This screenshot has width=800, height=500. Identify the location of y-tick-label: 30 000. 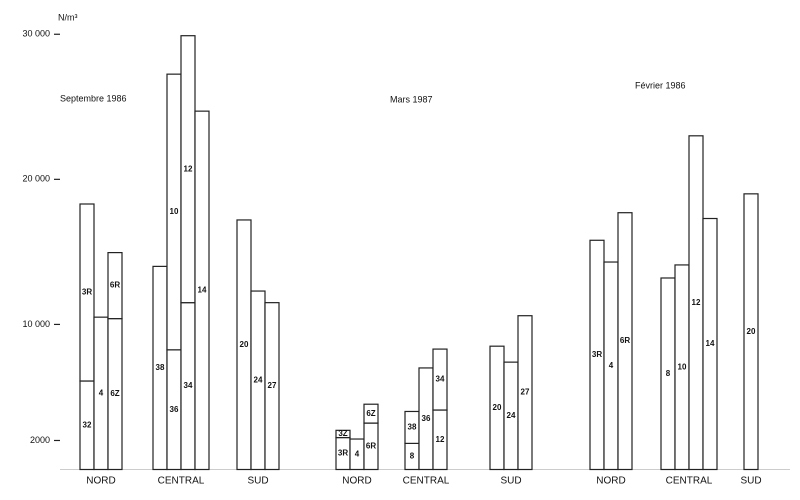
(36, 34).